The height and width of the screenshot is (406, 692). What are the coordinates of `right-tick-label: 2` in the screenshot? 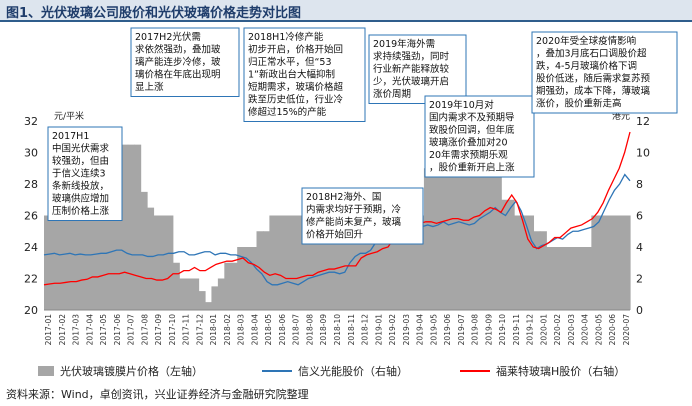 It's located at (639, 279).